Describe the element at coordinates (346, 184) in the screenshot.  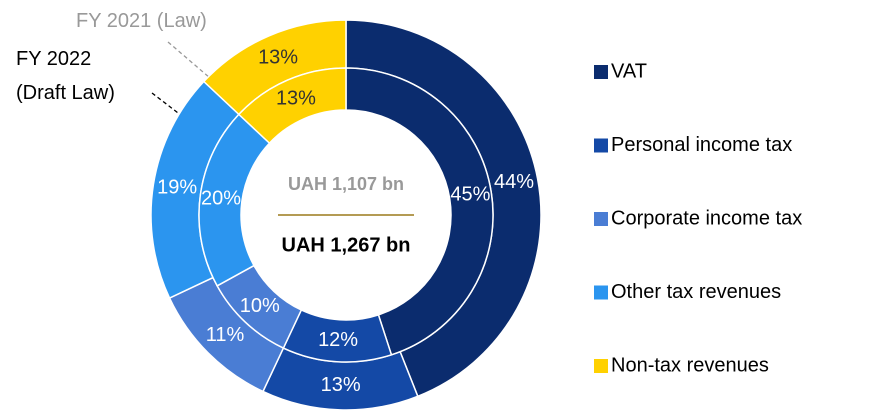
I see `center-label: UAH 1,107 bn` at that location.